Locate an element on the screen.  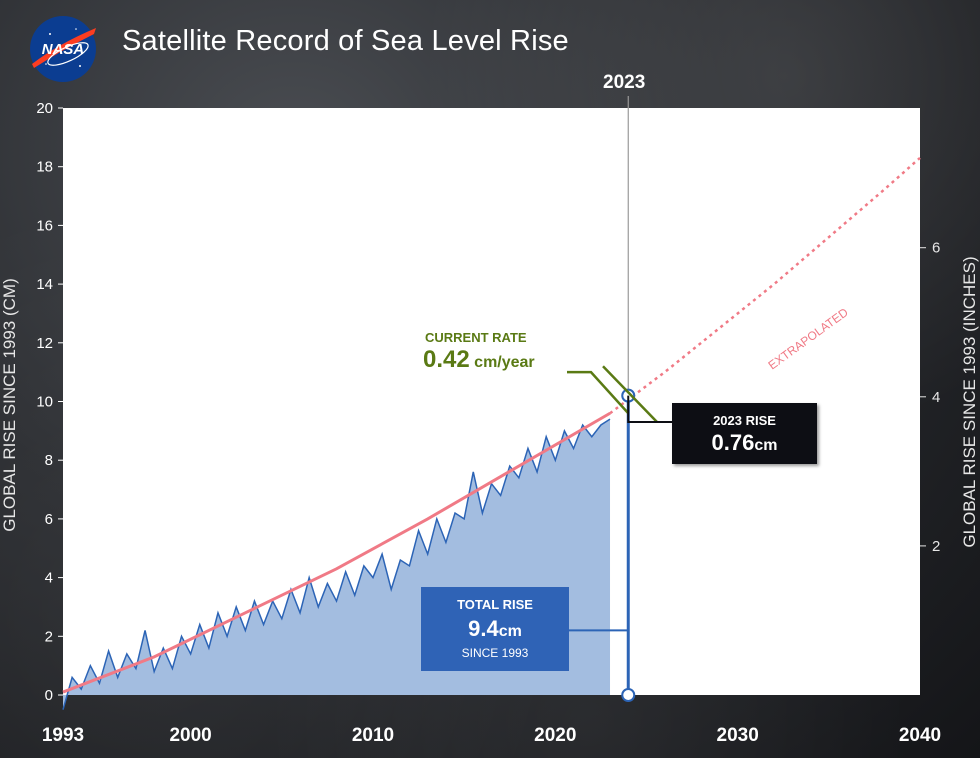
y-tick-label: 20 is located at coordinates (44, 108).